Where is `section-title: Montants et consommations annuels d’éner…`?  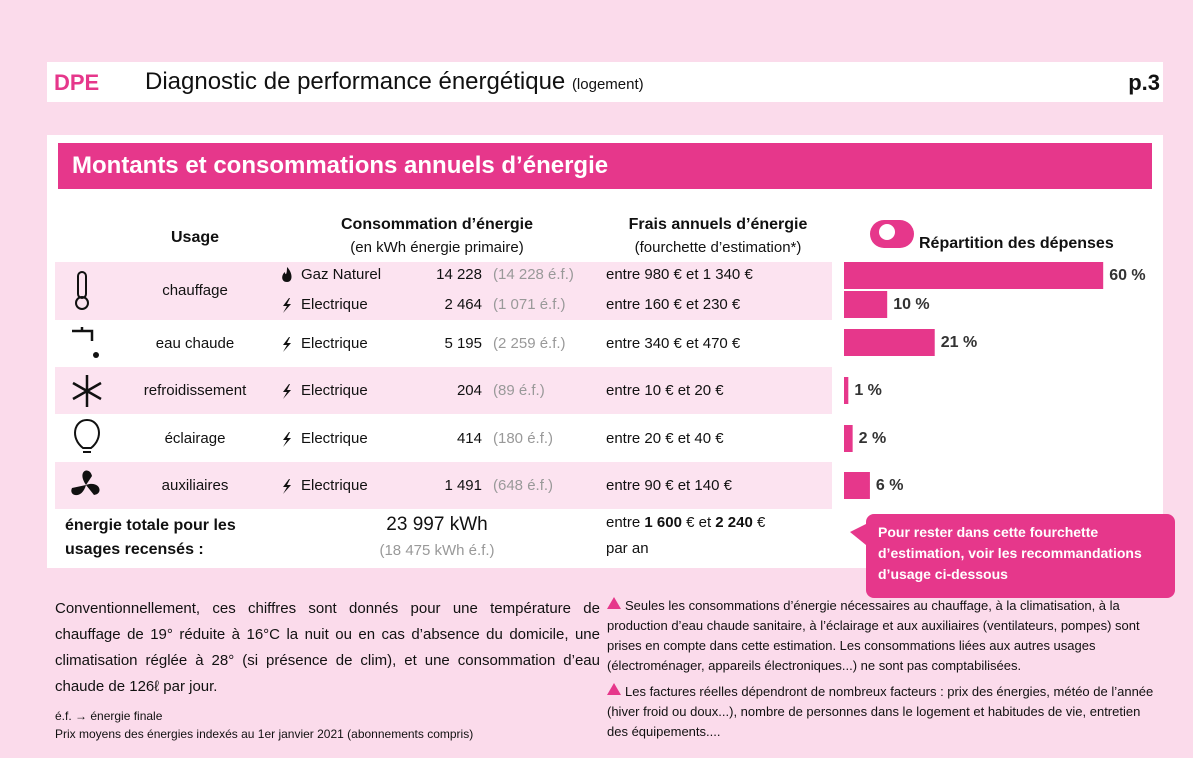
section-title: Montants et consommations annuels d’éner… is located at coordinates (605, 166).